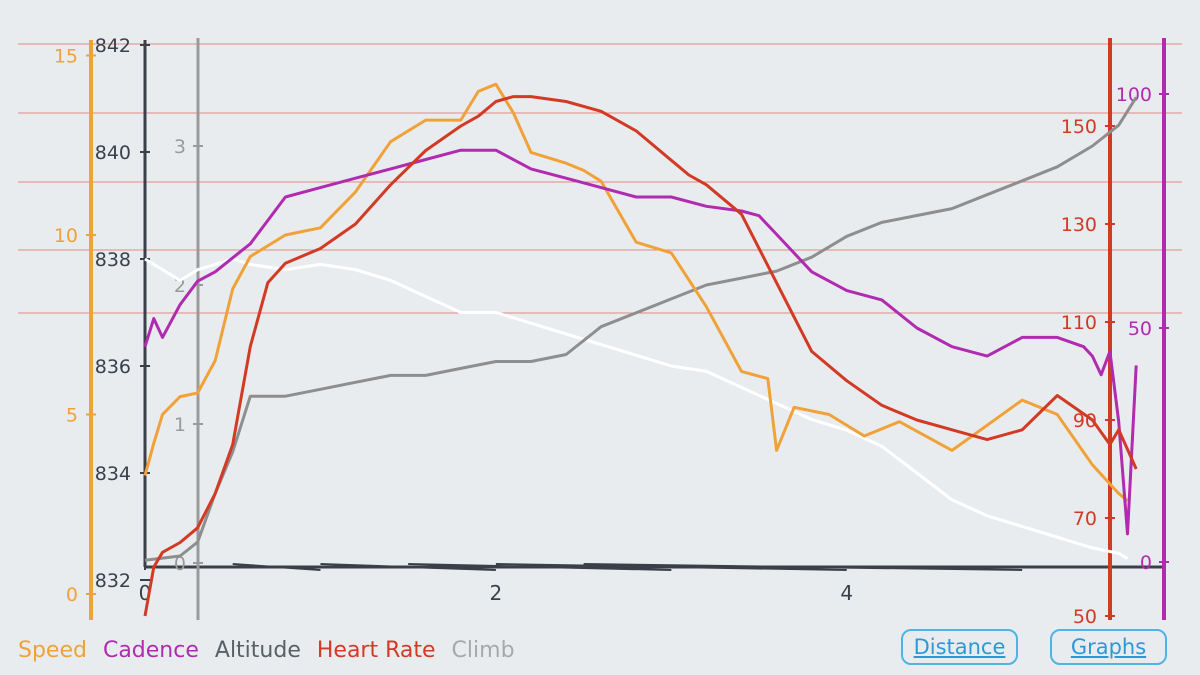 The image size is (1200, 675). I want to click on x-tick-label: 4, so click(846, 593).